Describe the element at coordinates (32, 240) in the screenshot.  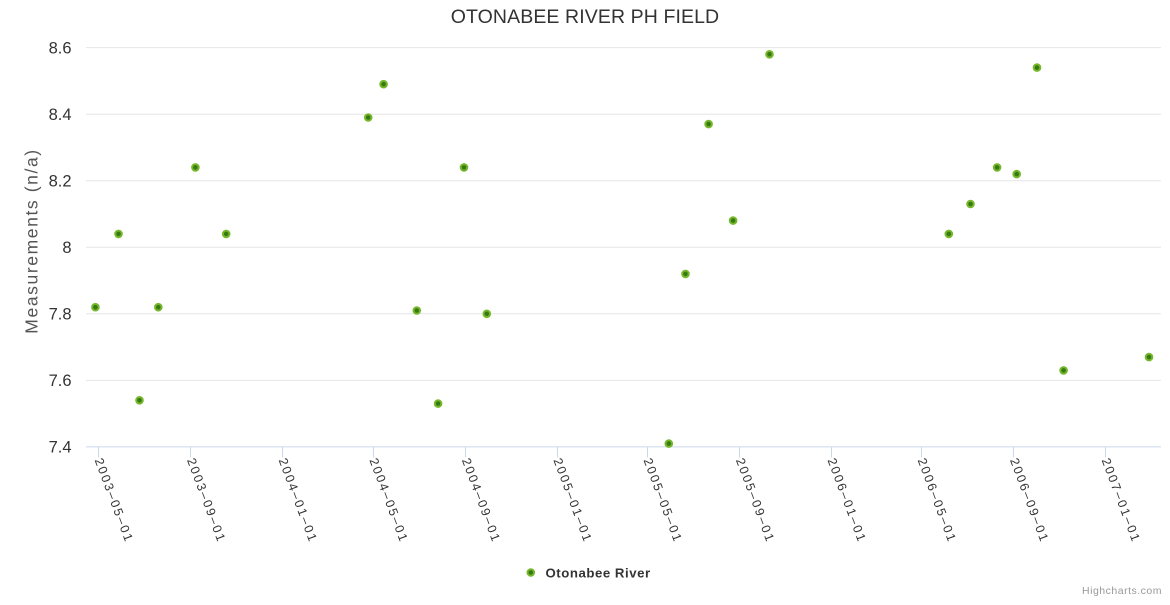
I see `svg-text: Measurements (n/a)` at that location.